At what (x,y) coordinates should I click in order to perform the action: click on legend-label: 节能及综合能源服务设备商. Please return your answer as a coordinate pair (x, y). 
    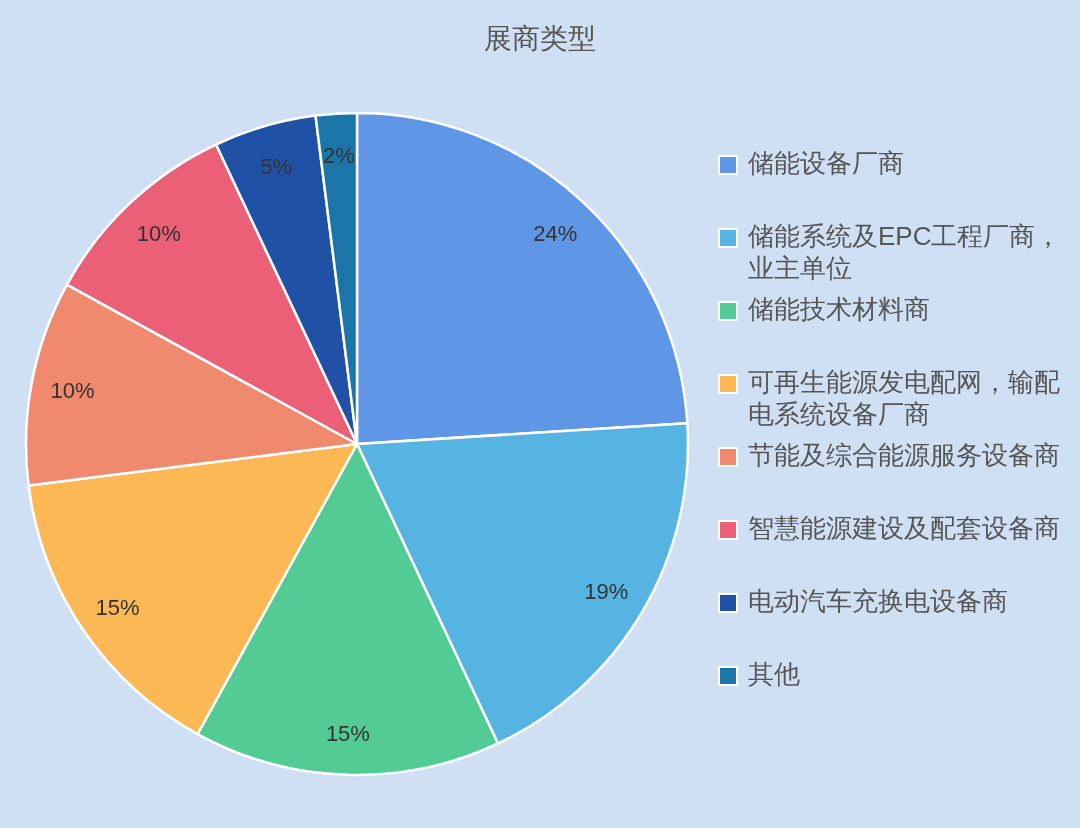
    Looking at the image, I should click on (904, 455).